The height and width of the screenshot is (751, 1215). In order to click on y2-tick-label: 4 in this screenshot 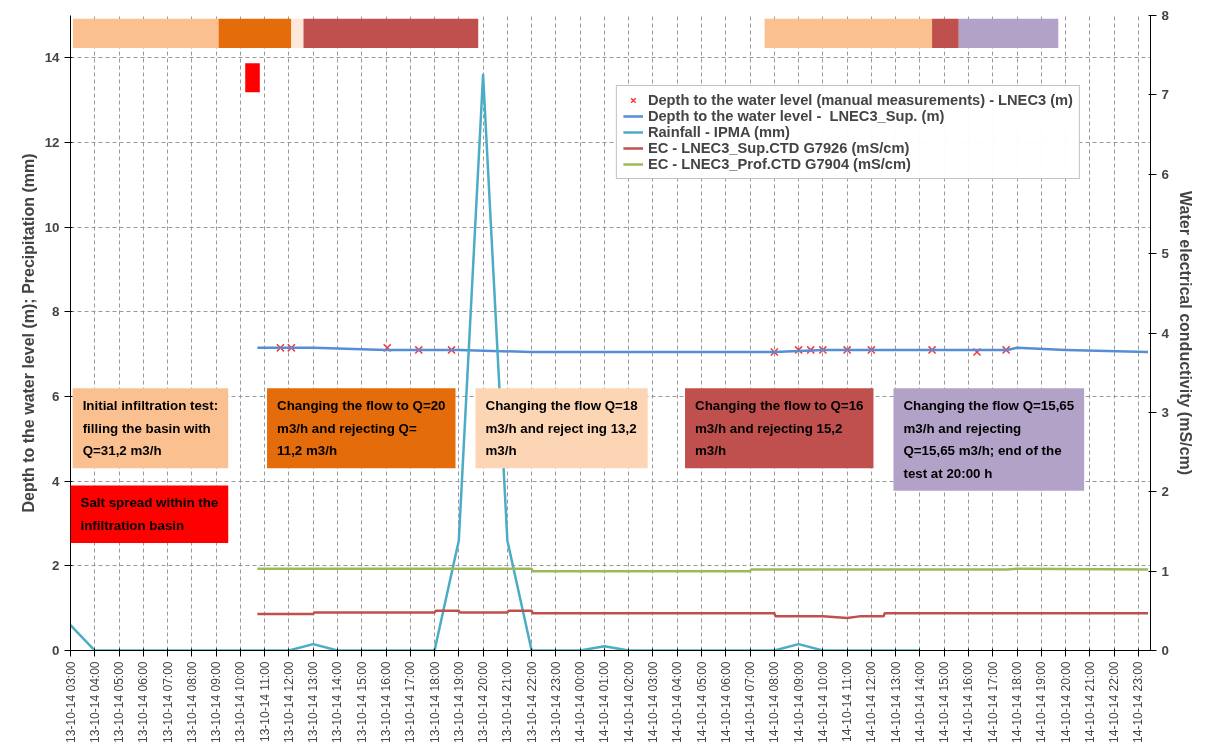, I will do `click(1165, 333)`.